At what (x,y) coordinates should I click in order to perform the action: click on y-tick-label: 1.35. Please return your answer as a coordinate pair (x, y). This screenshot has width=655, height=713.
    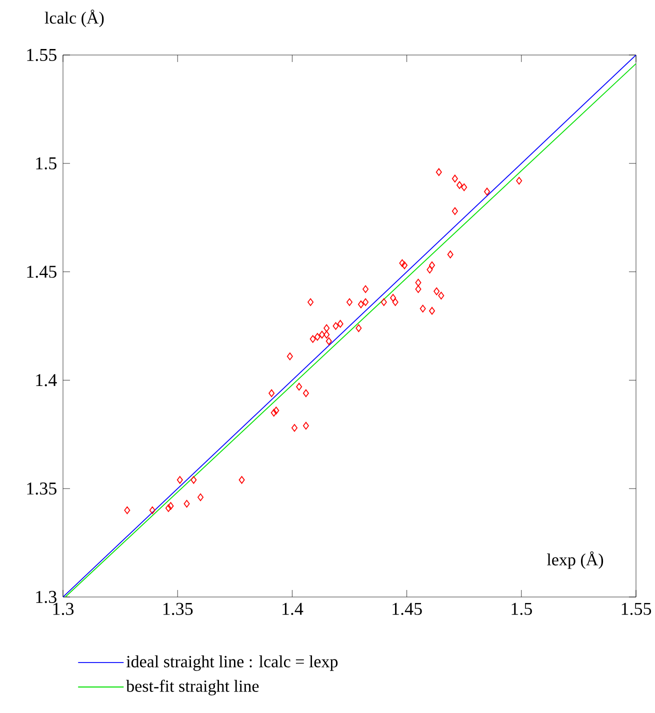
    Looking at the image, I should click on (41, 488).